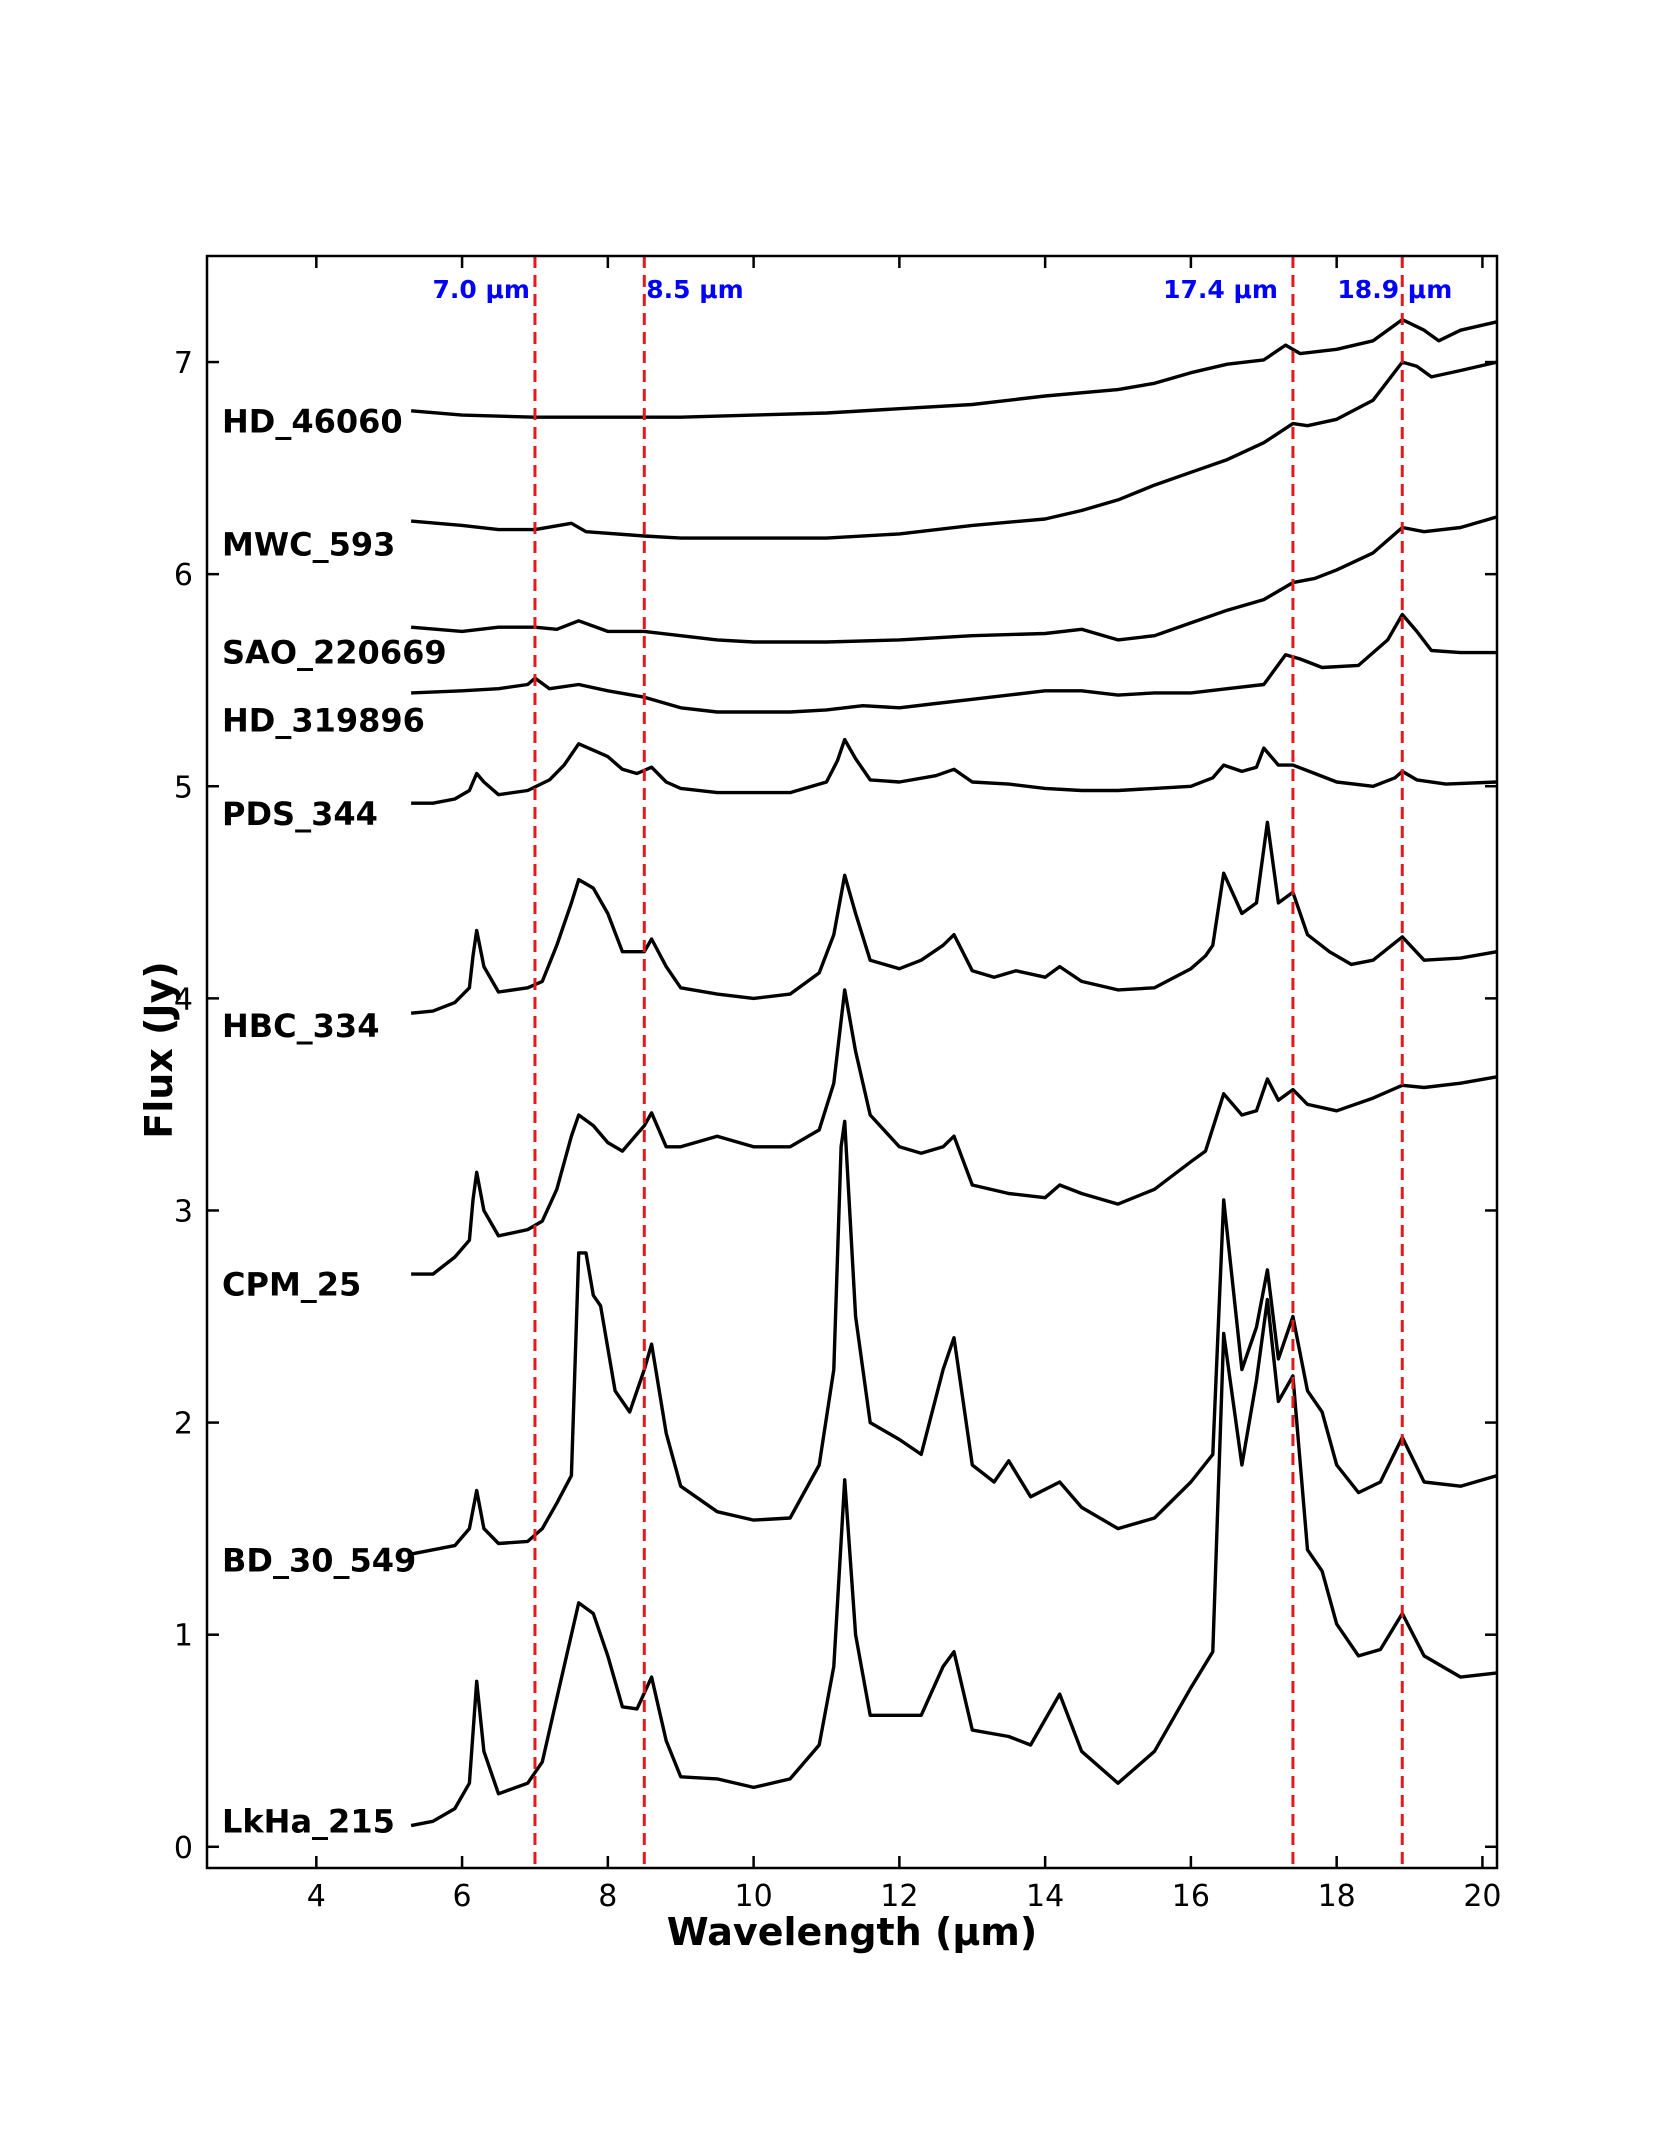  I want to click on x-axis-title: Wavelength (μm), so click(852, 1932).